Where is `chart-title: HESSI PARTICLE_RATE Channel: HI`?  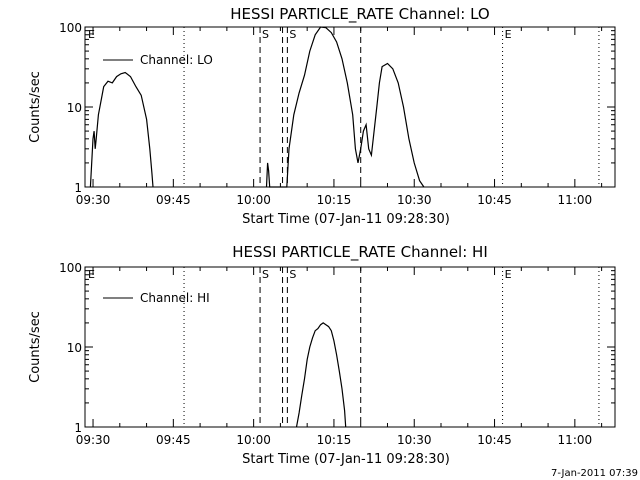 chart-title: HESSI PARTICLE_RATE Channel: HI is located at coordinates (360, 252).